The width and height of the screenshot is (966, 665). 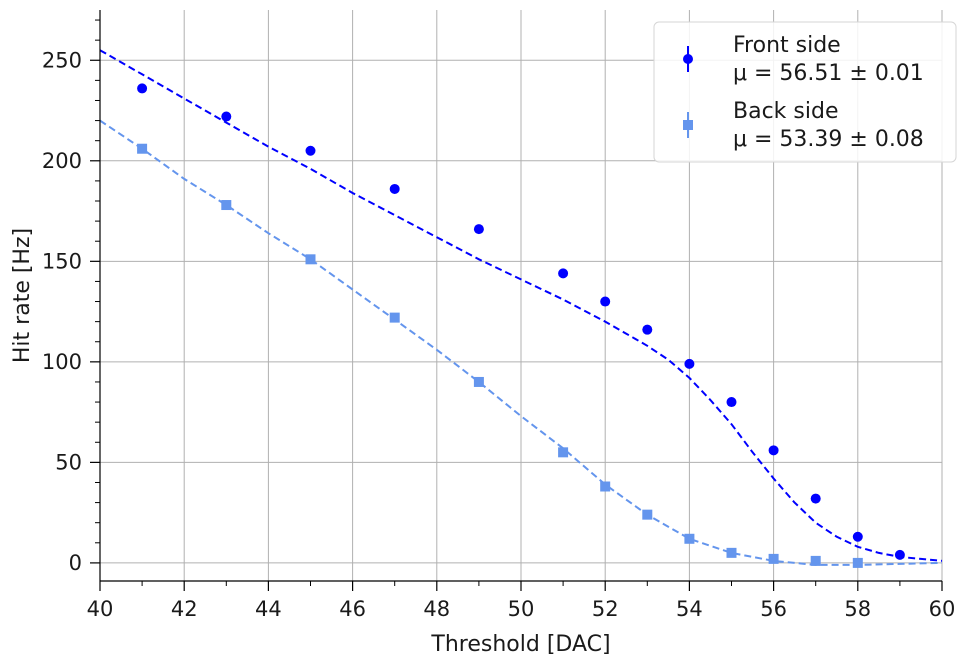 I want to click on legend-series-name: Back side, so click(x=785, y=111).